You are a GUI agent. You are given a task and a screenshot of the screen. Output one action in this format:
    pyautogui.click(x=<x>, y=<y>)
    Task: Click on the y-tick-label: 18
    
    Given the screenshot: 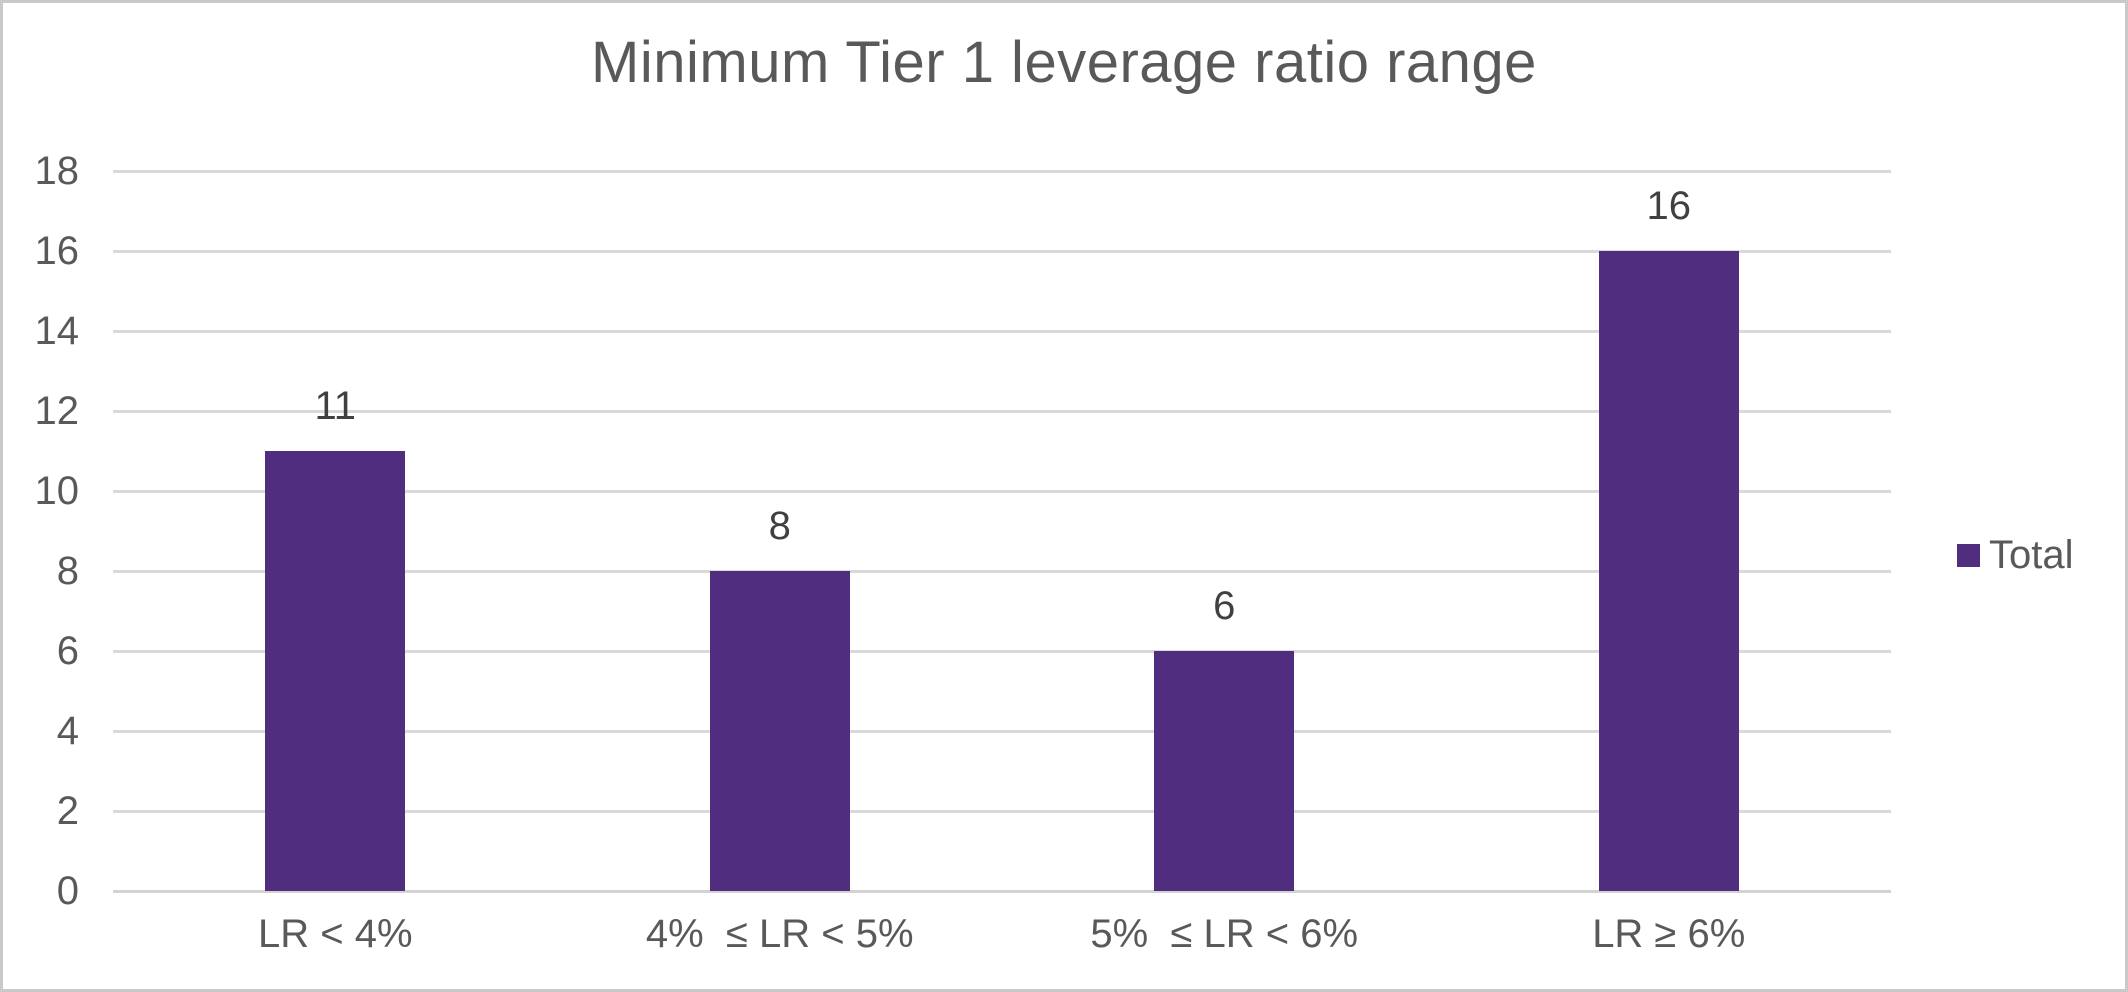 What is the action you would take?
    pyautogui.click(x=57, y=171)
    